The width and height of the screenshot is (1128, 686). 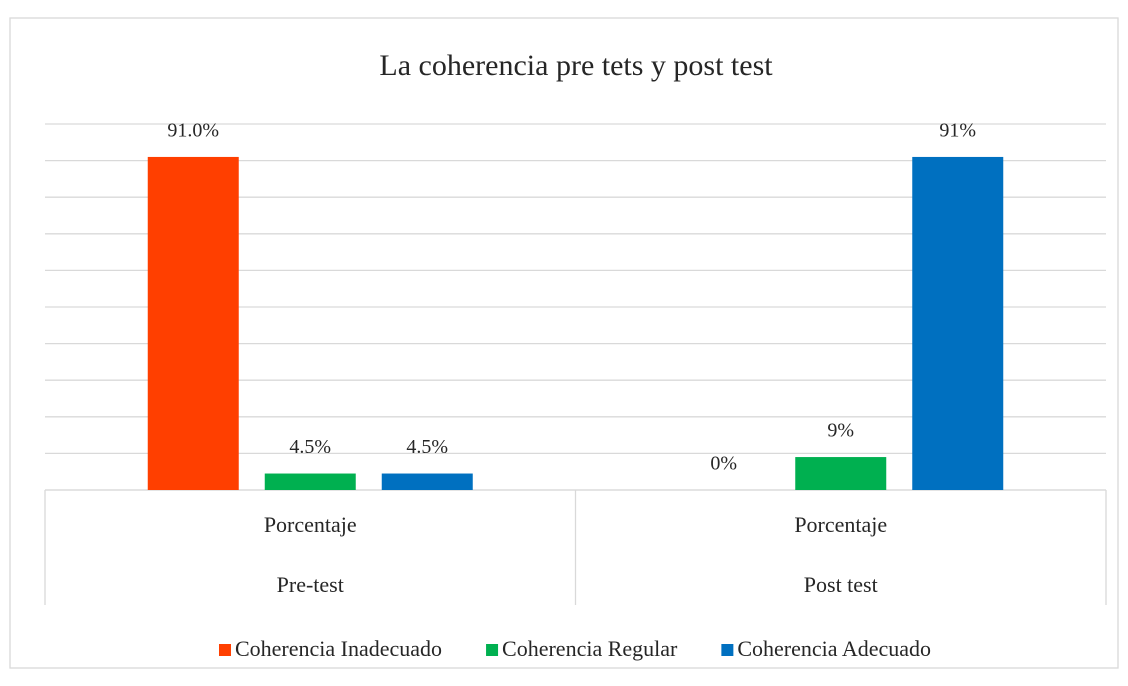 I want to click on data-label: 9%, so click(x=840, y=431).